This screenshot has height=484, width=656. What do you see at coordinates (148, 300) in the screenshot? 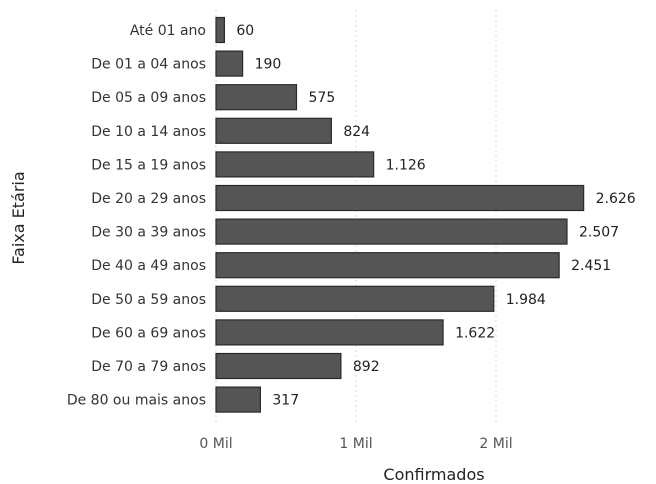
I see `category-label: De 50 a 59 anos` at bounding box center [148, 300].